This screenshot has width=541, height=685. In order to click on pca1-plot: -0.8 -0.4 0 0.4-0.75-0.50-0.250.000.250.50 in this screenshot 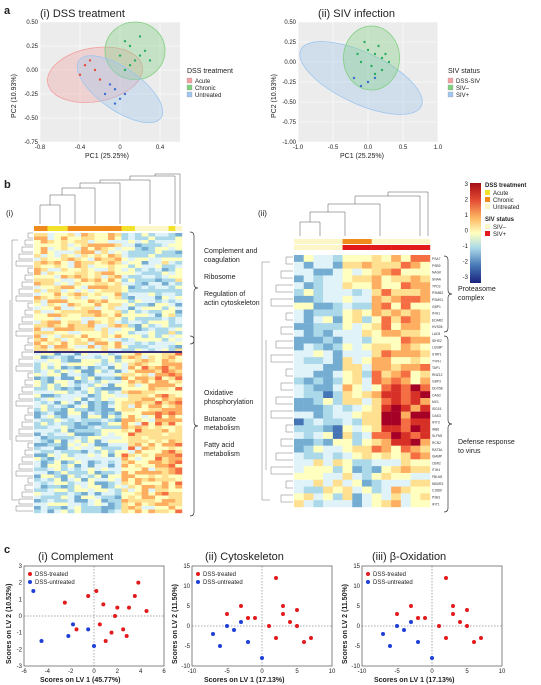, I will do `click(102, 85)`.